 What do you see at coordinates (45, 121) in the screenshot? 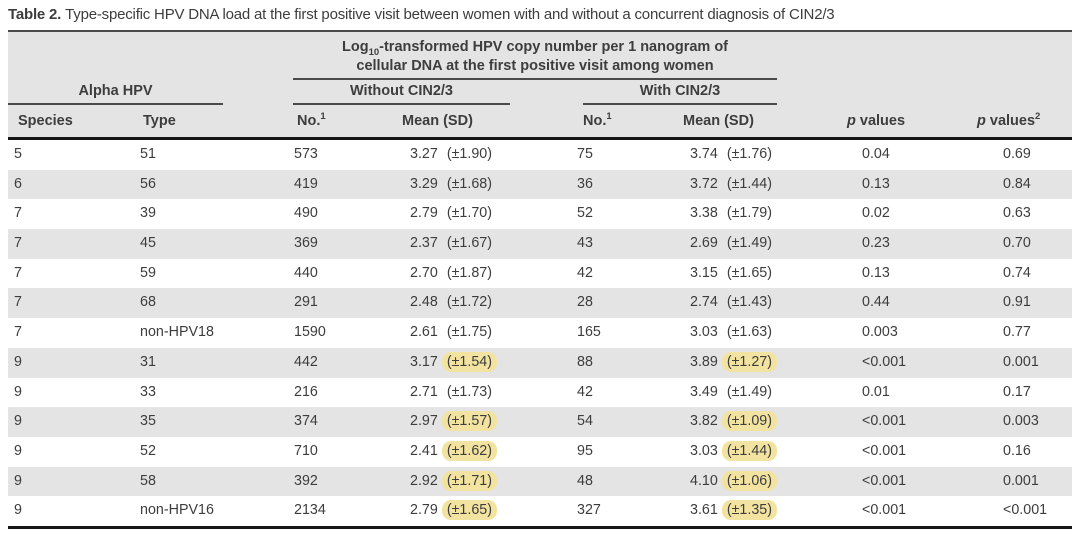
I see `column-header-species: Species` at bounding box center [45, 121].